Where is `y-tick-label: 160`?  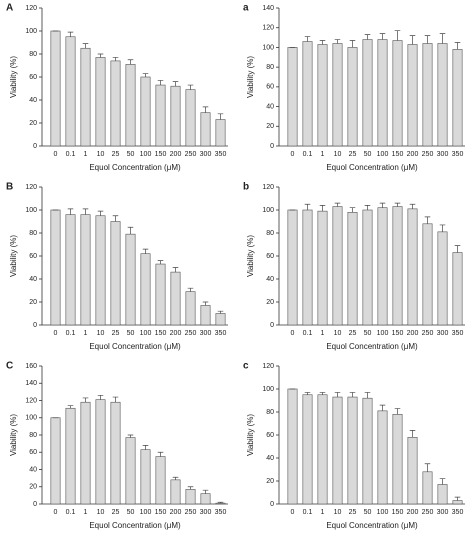 y-tick-label: 160 is located at coordinates (31, 366).